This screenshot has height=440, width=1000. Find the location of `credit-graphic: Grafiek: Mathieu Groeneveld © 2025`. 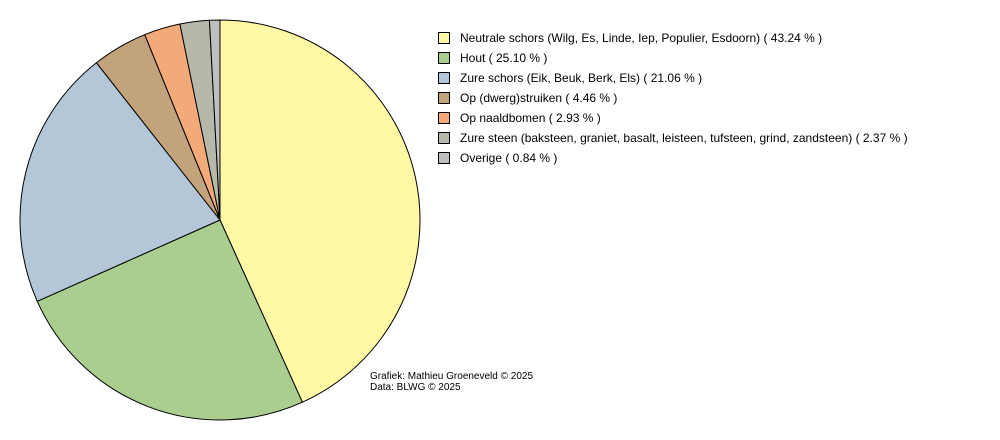

credit-graphic: Grafiek: Mathieu Groeneveld © 2025 is located at coordinates (452, 376).